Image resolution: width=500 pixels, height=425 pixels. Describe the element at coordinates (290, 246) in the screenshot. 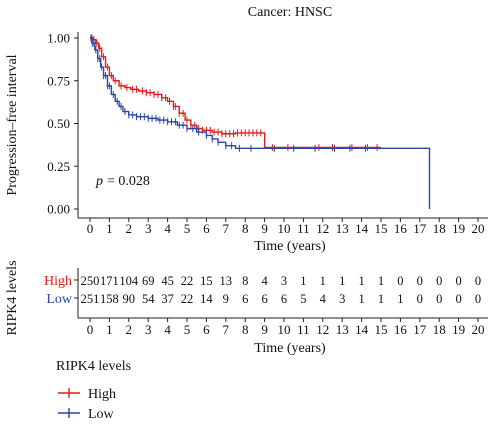

I see `x-axis-title: Time (years)` at that location.